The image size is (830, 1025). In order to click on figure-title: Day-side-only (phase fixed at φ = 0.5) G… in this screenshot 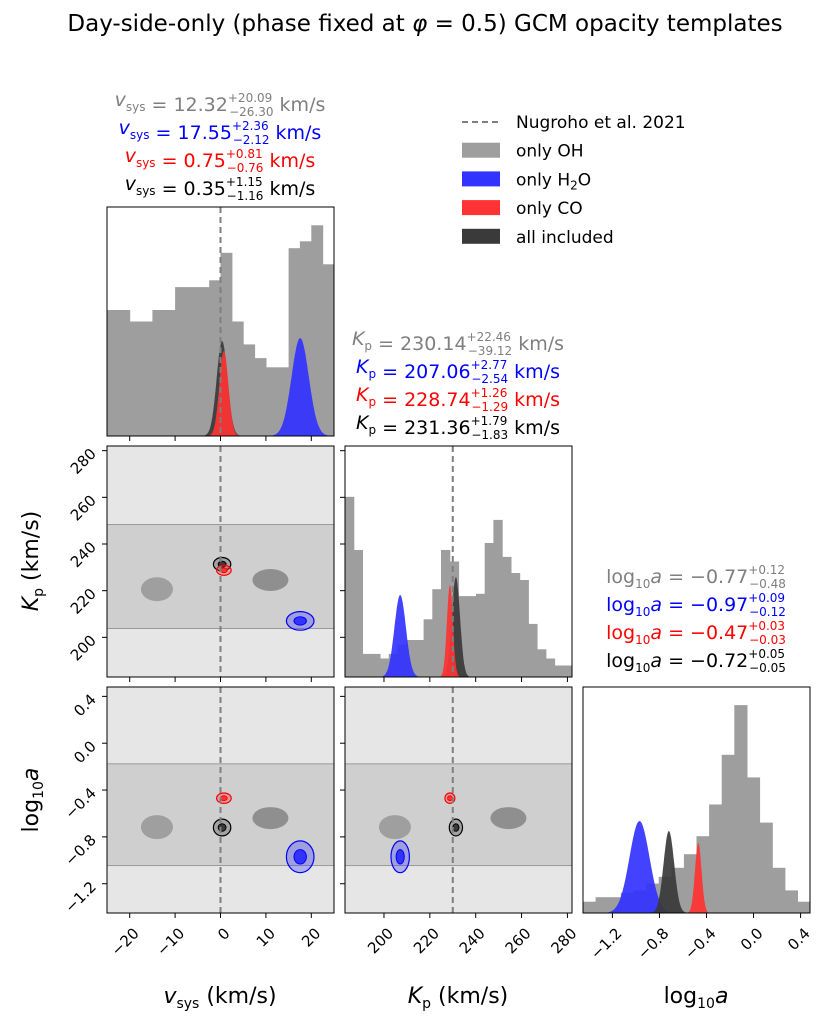, I will do `click(424, 24)`.